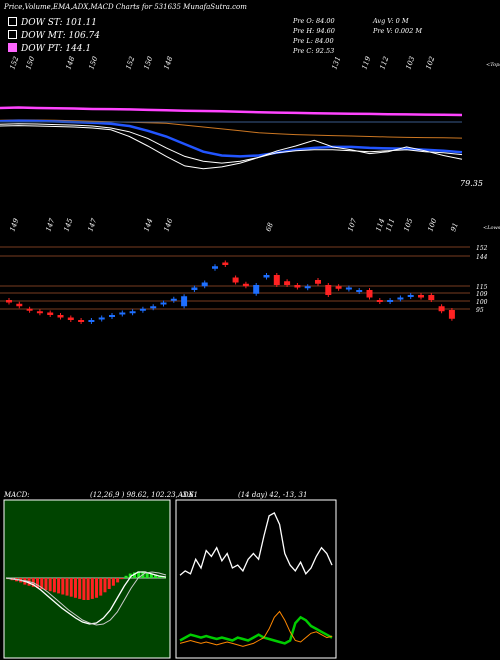 This screenshot has width=500, height=660. I want to click on price-level-label: 144, so click(482, 257).